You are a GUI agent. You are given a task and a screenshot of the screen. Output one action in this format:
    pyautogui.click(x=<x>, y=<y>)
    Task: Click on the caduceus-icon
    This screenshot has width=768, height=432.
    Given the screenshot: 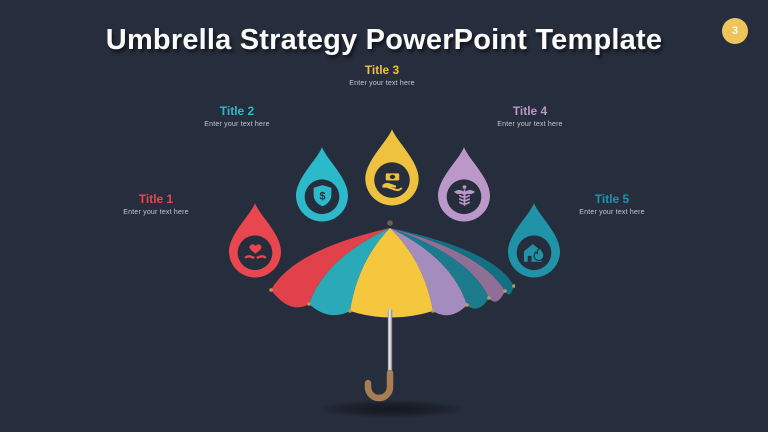 What is the action you would take?
    pyautogui.click(x=464, y=196)
    